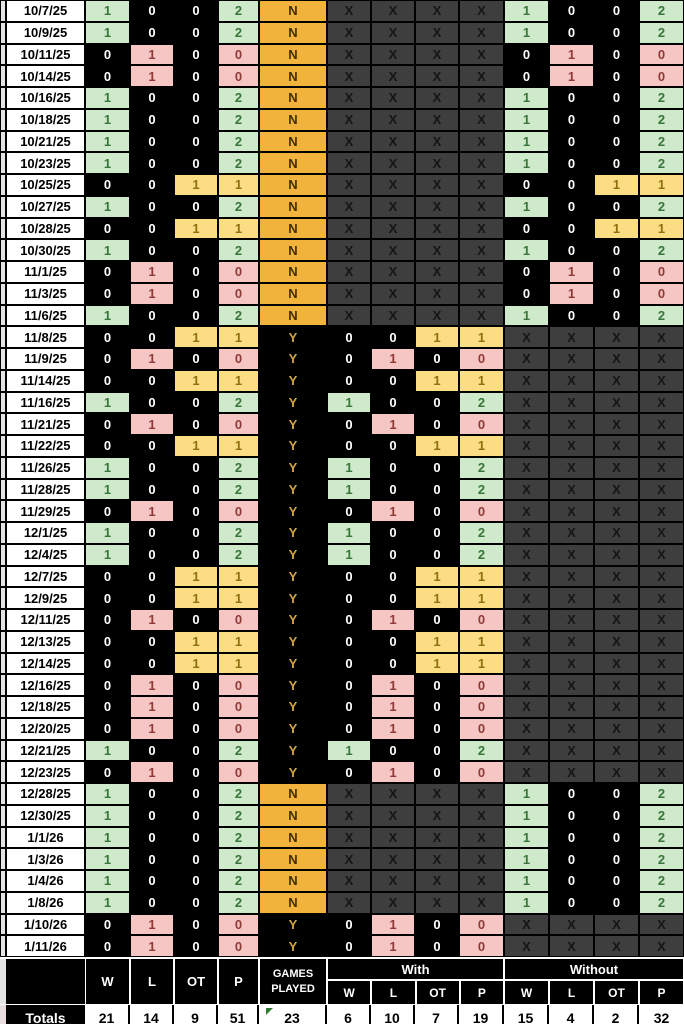  What do you see at coordinates (45, 794) in the screenshot?
I see `date-cell: 12/28/25` at bounding box center [45, 794].